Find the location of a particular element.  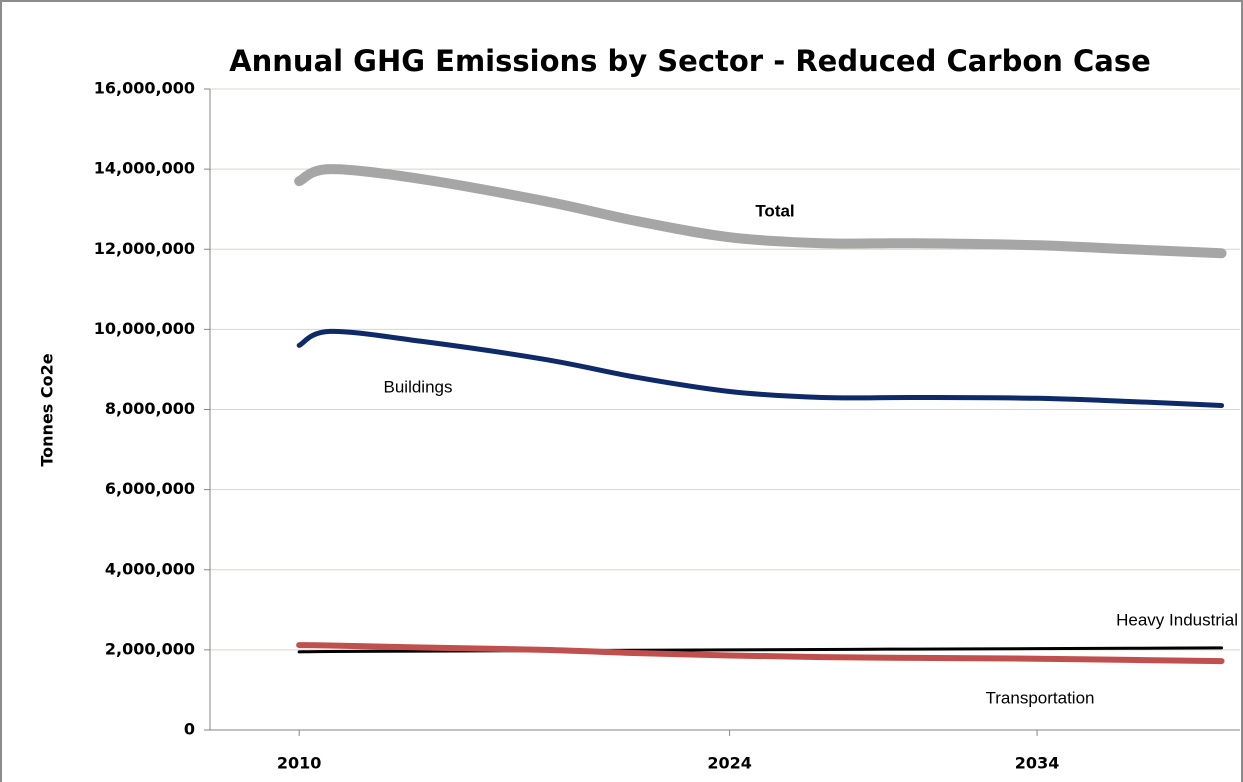

series-label: Heavy Industrial is located at coordinates (1177, 619).